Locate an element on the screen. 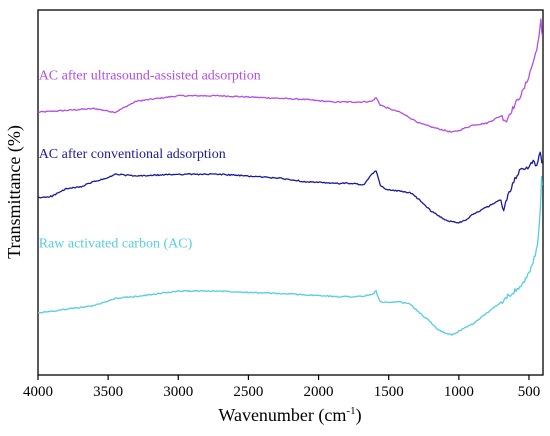  x-tick-label: 2500 is located at coordinates (248, 392).